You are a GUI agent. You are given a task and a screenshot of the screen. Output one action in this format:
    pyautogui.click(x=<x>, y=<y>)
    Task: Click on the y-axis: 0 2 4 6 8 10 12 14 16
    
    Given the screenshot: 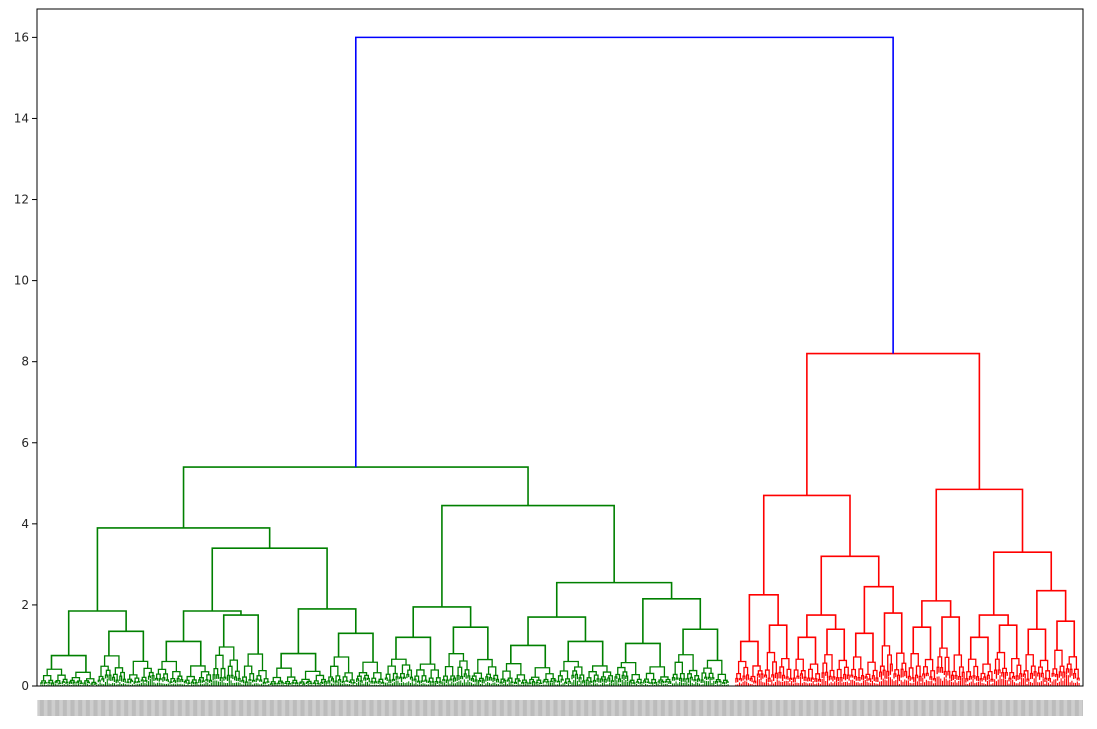 What is the action you would take?
    pyautogui.click(x=25, y=361)
    